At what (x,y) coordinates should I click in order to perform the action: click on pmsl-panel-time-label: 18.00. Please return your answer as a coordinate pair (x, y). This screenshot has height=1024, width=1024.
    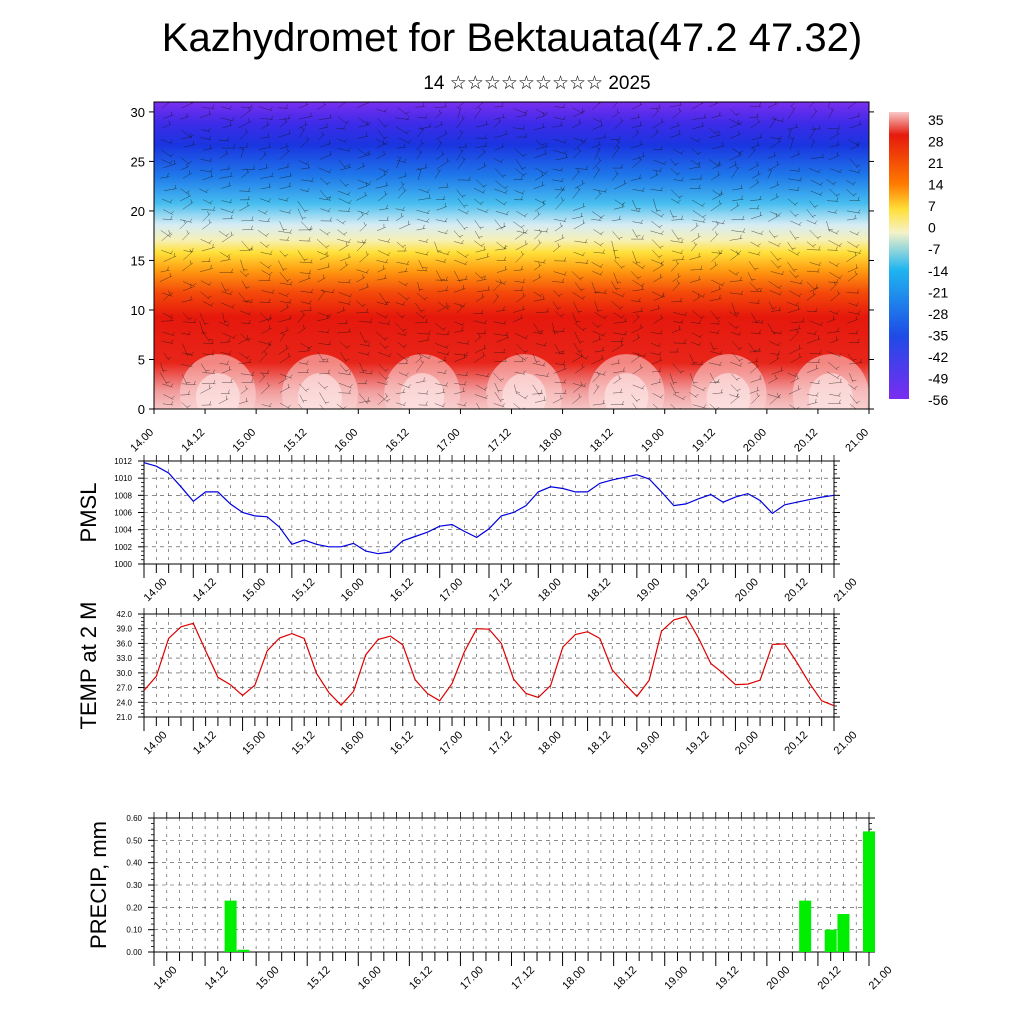
    Looking at the image, I should click on (550, 590).